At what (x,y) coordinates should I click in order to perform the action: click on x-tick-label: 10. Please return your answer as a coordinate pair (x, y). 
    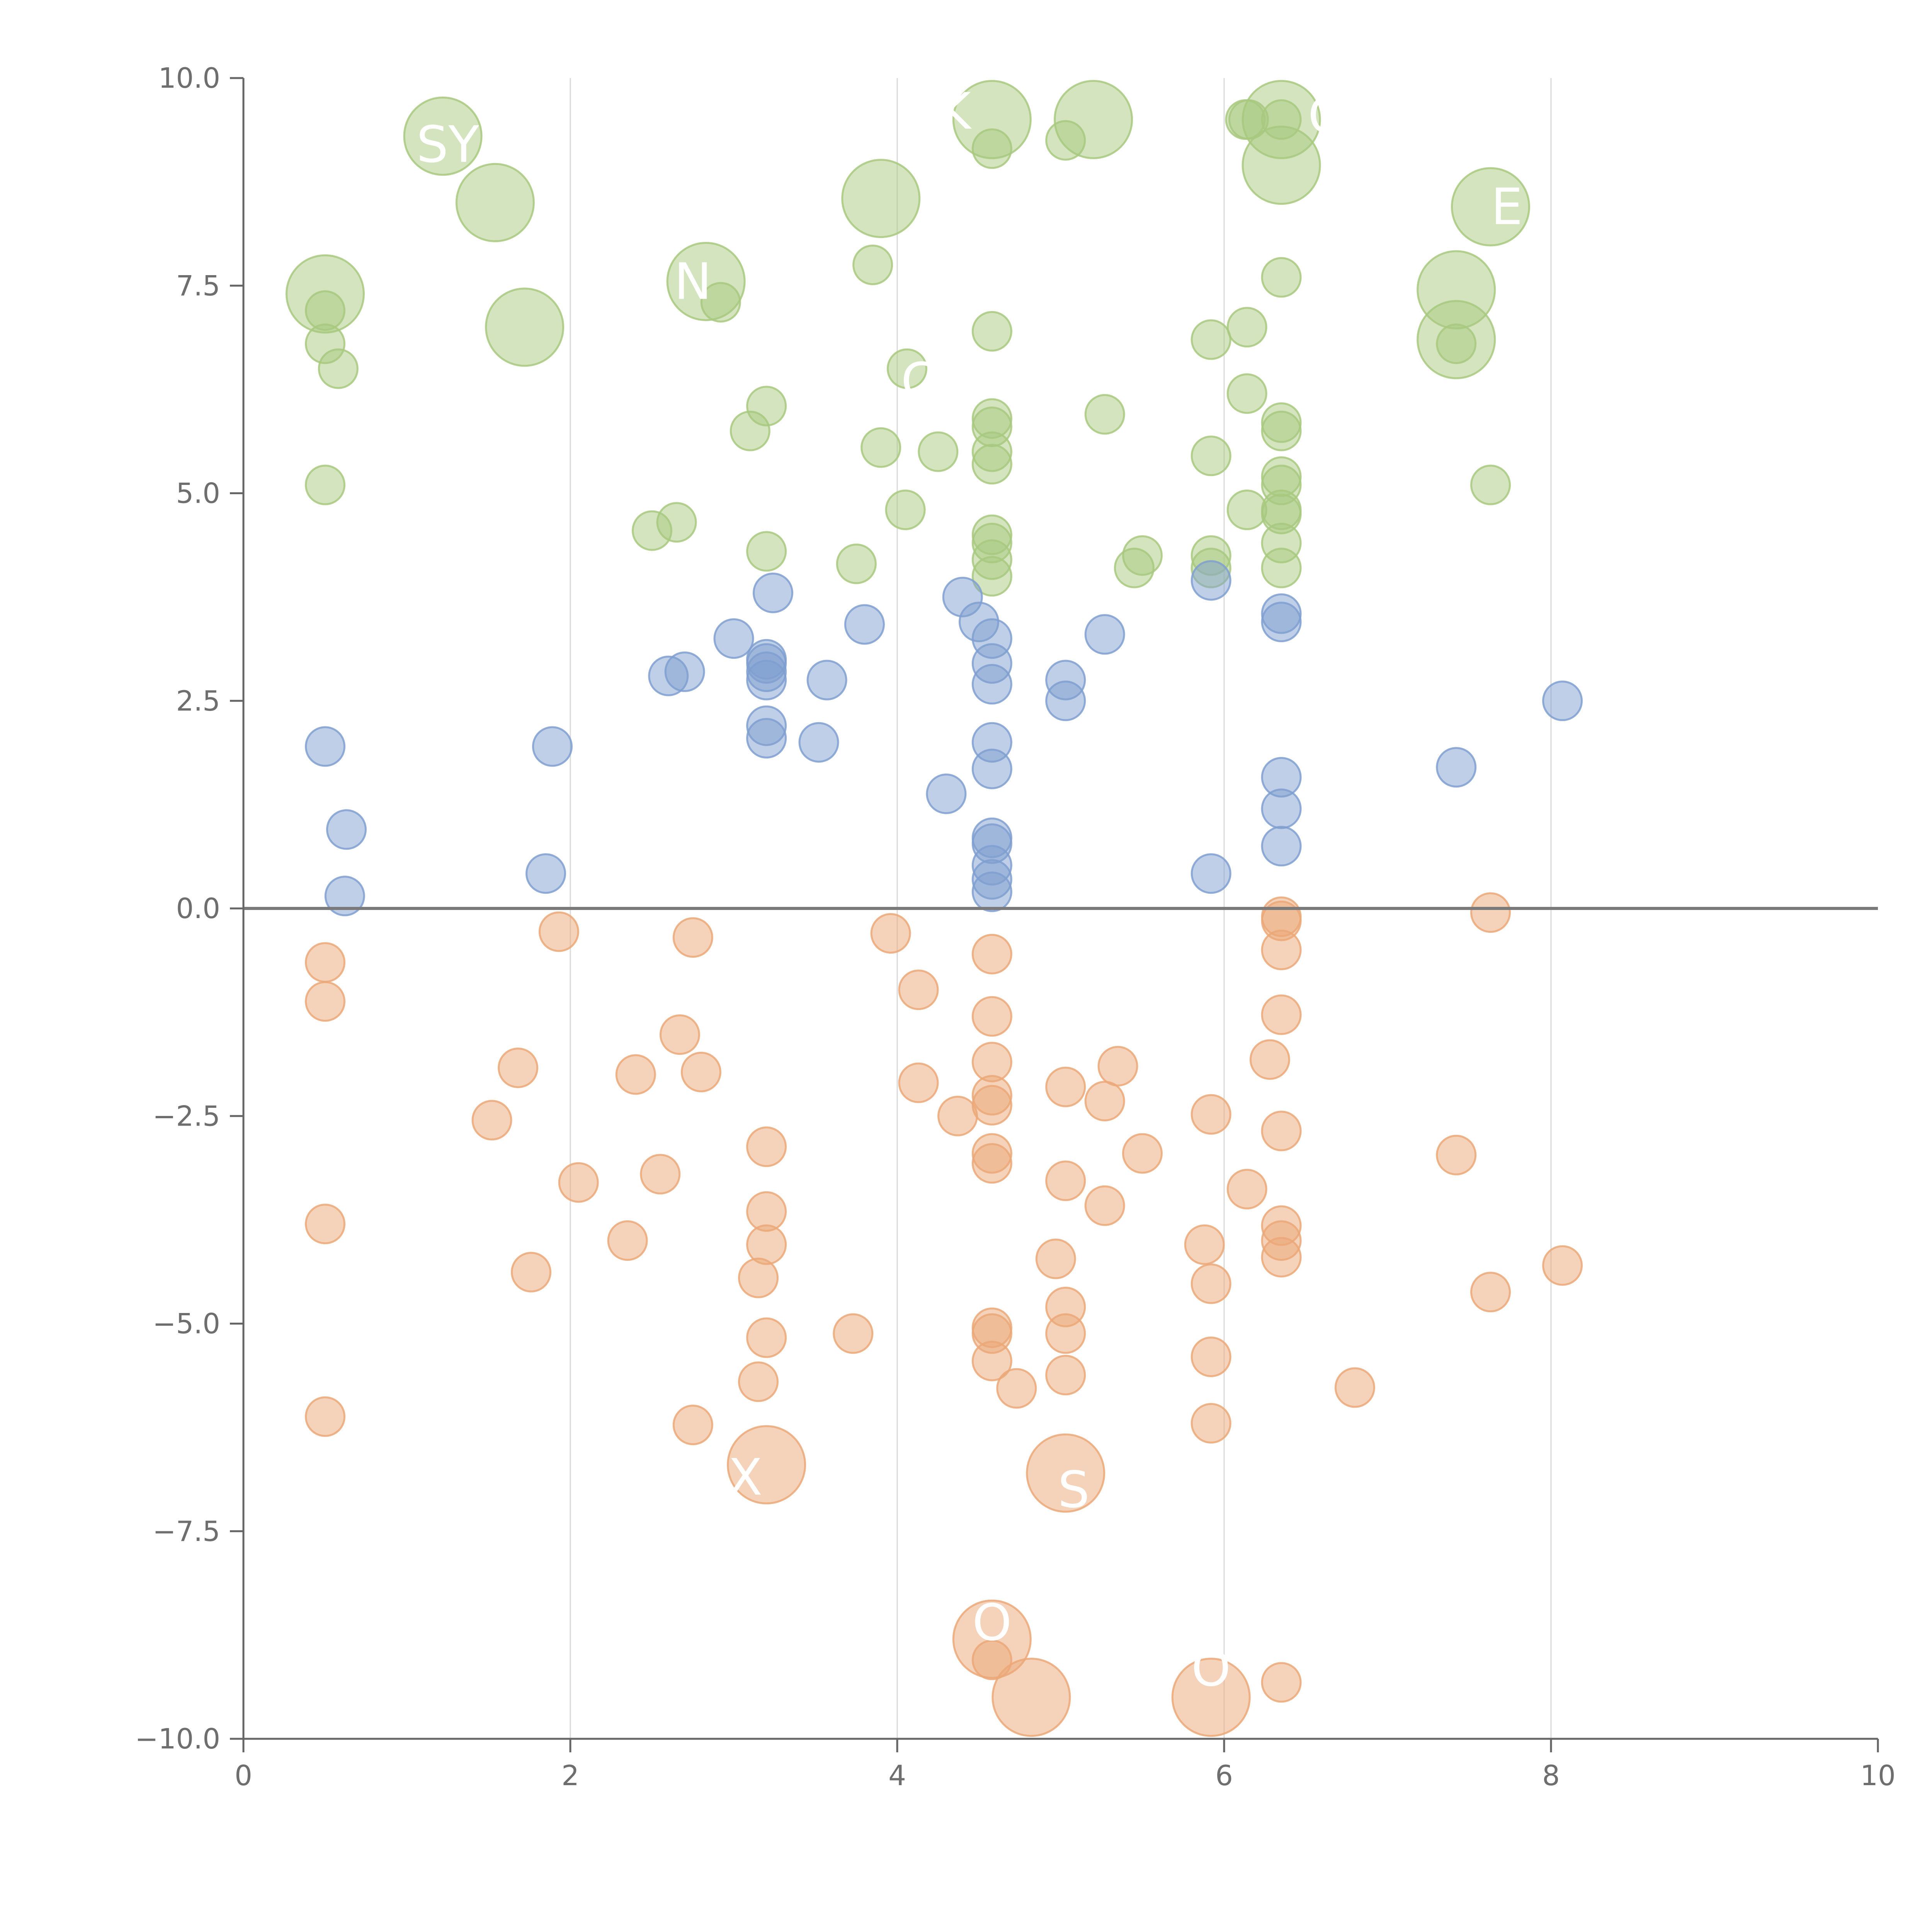
    Looking at the image, I should click on (1878, 1775).